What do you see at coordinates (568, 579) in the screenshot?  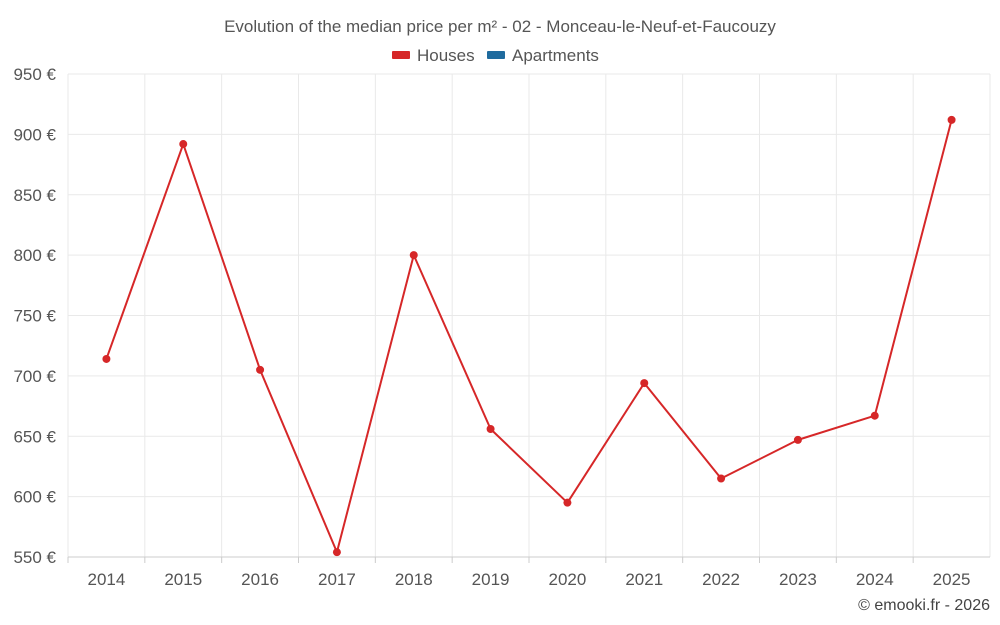 I see `x-tick-label: 2020` at bounding box center [568, 579].